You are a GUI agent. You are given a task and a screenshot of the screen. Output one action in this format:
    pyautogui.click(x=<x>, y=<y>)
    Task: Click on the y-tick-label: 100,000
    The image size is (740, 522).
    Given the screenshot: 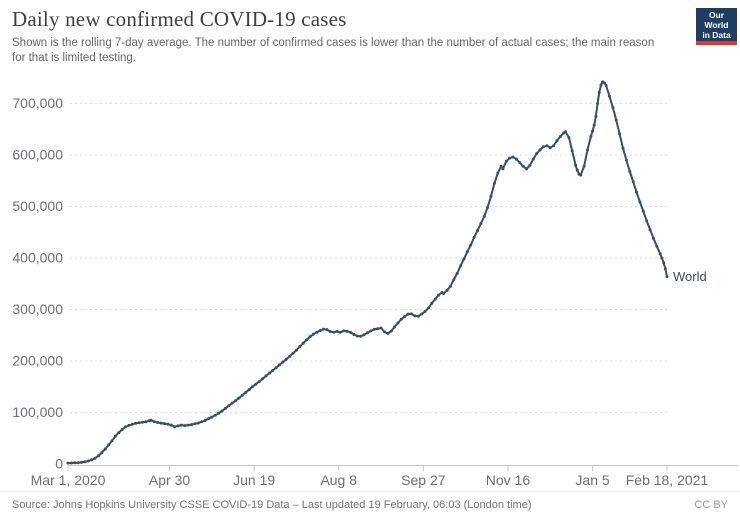 What is the action you would take?
    pyautogui.click(x=37, y=412)
    